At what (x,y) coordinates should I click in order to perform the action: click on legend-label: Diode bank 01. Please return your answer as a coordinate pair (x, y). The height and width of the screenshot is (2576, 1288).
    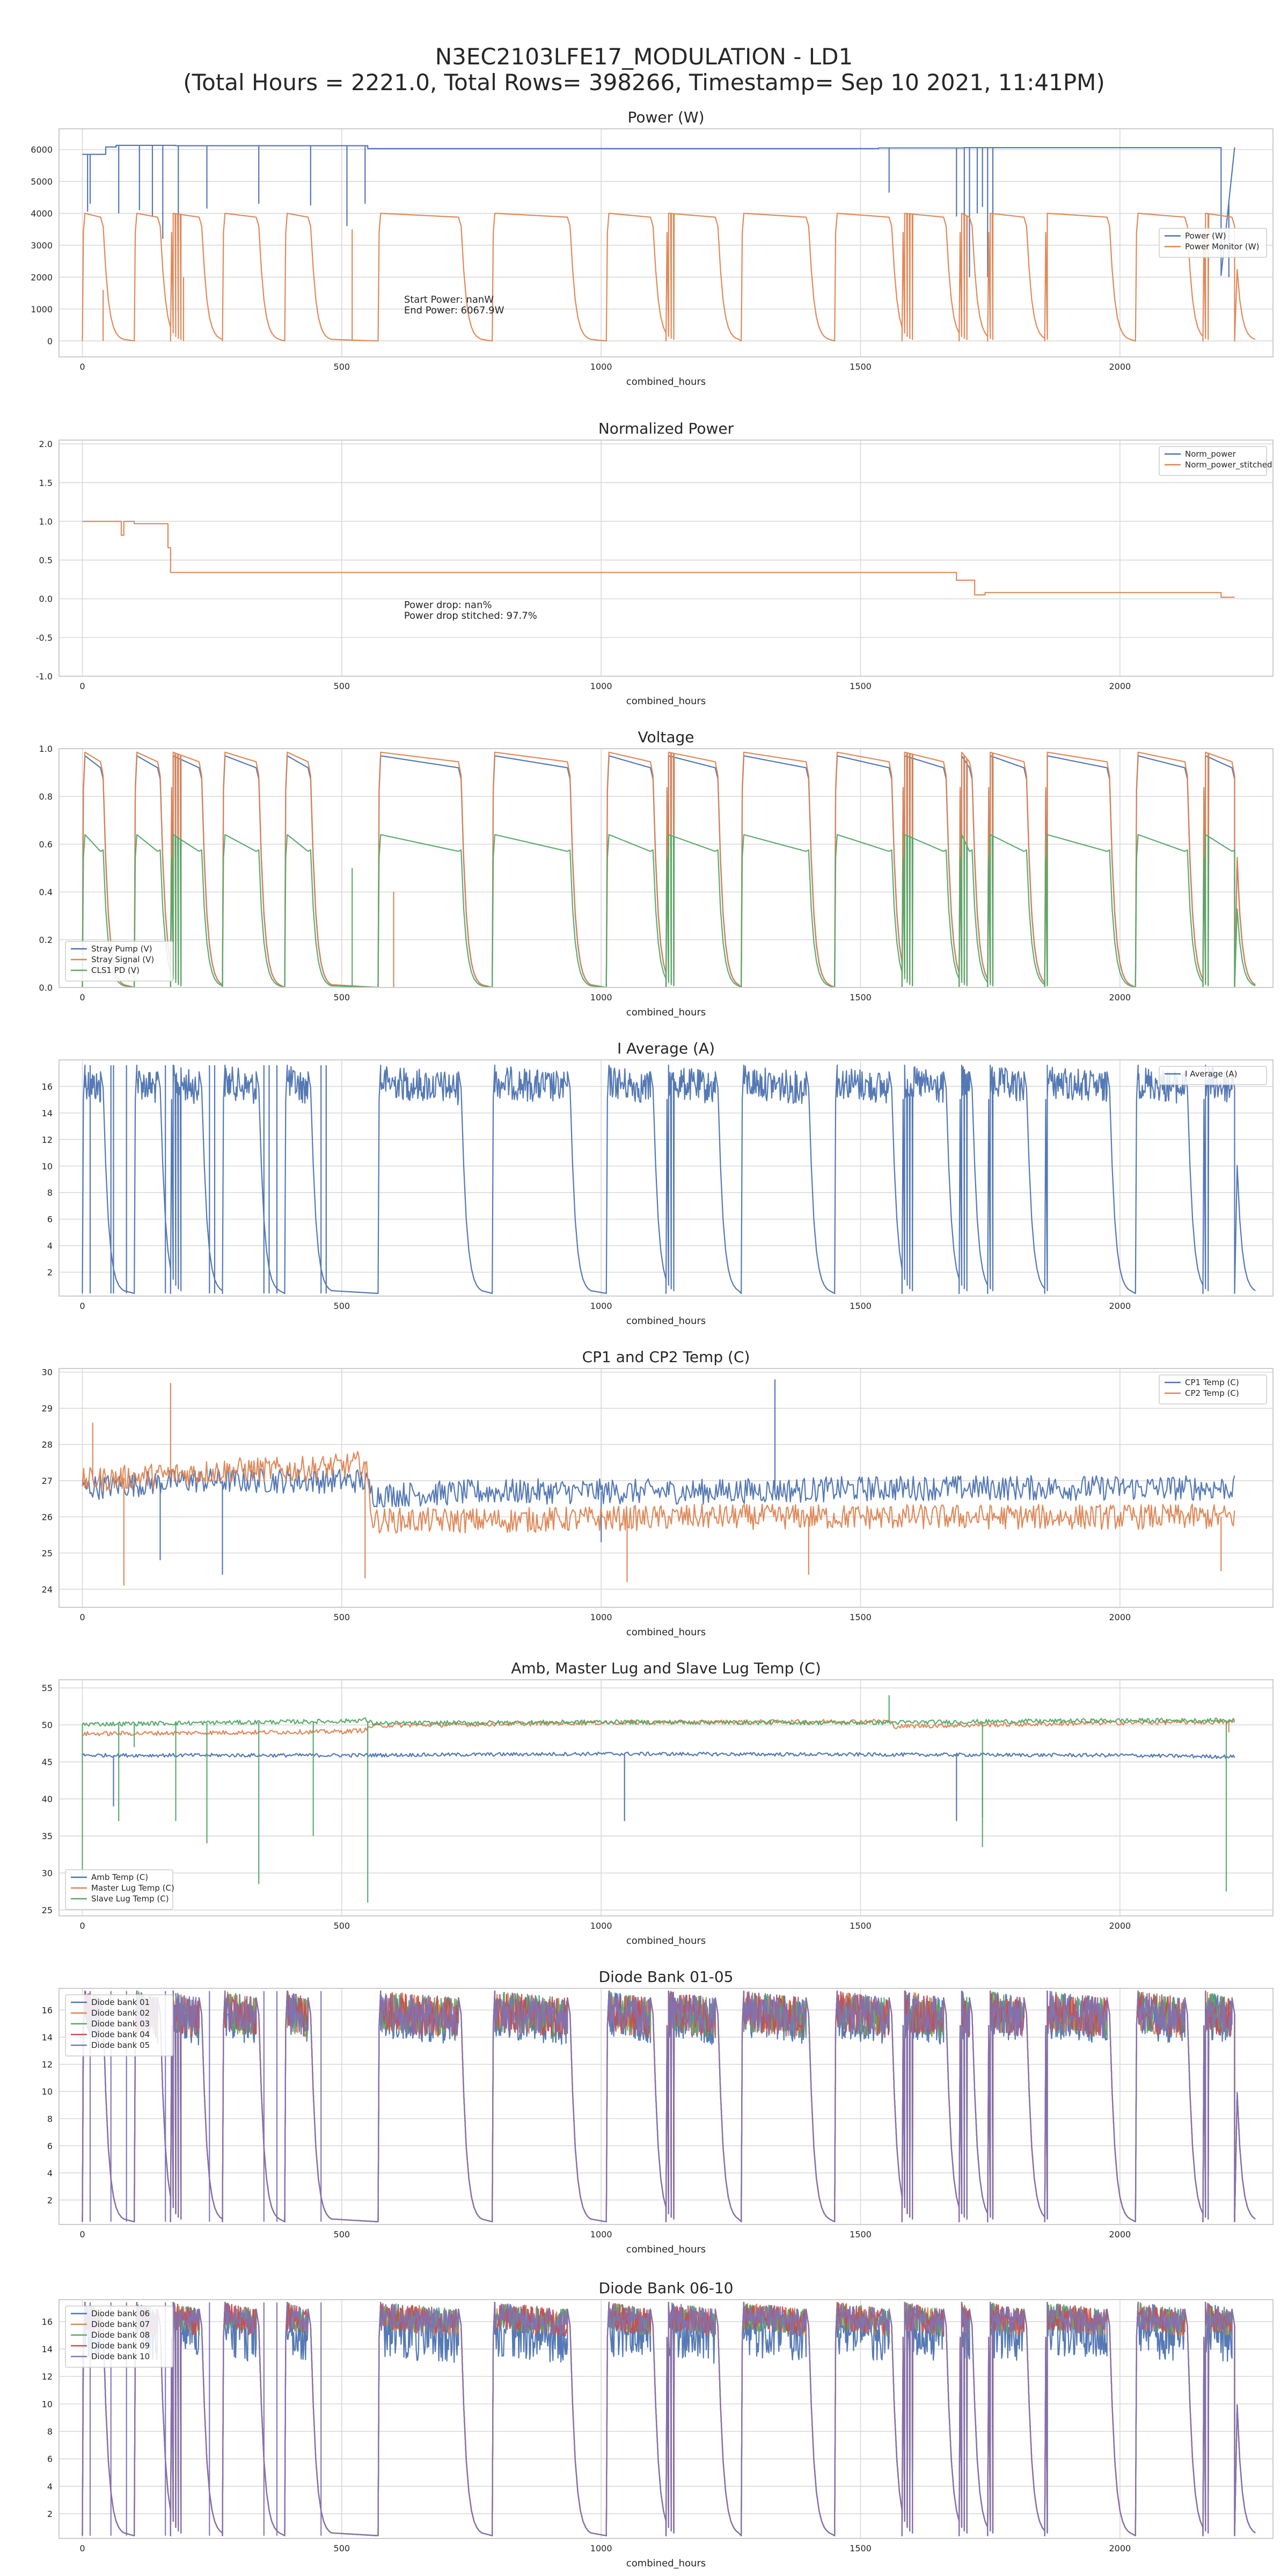
    Looking at the image, I should click on (120, 2002).